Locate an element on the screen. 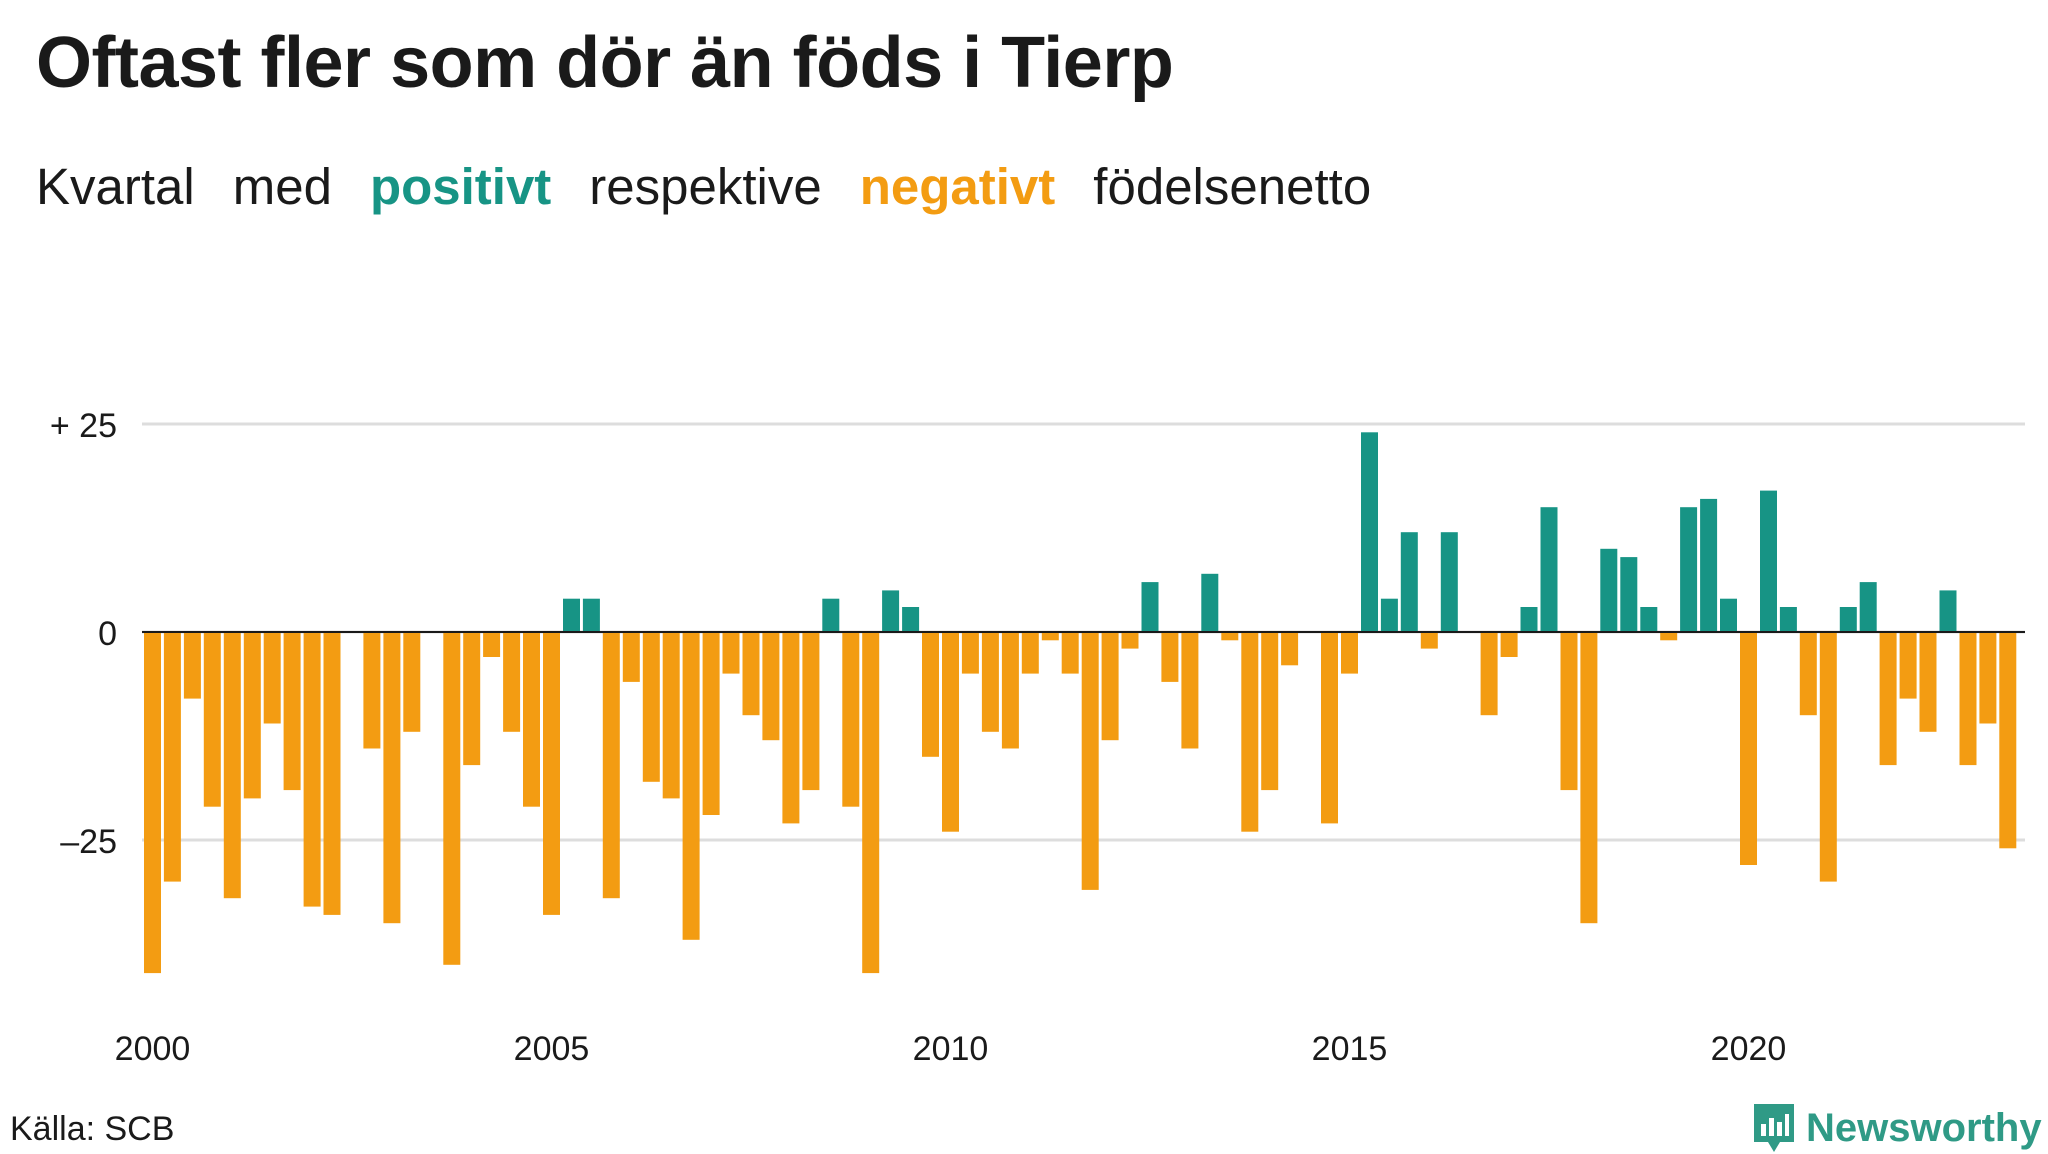 This screenshot has width=2048, height=1154. brand-name: Newsworthy is located at coordinates (1924, 1127).